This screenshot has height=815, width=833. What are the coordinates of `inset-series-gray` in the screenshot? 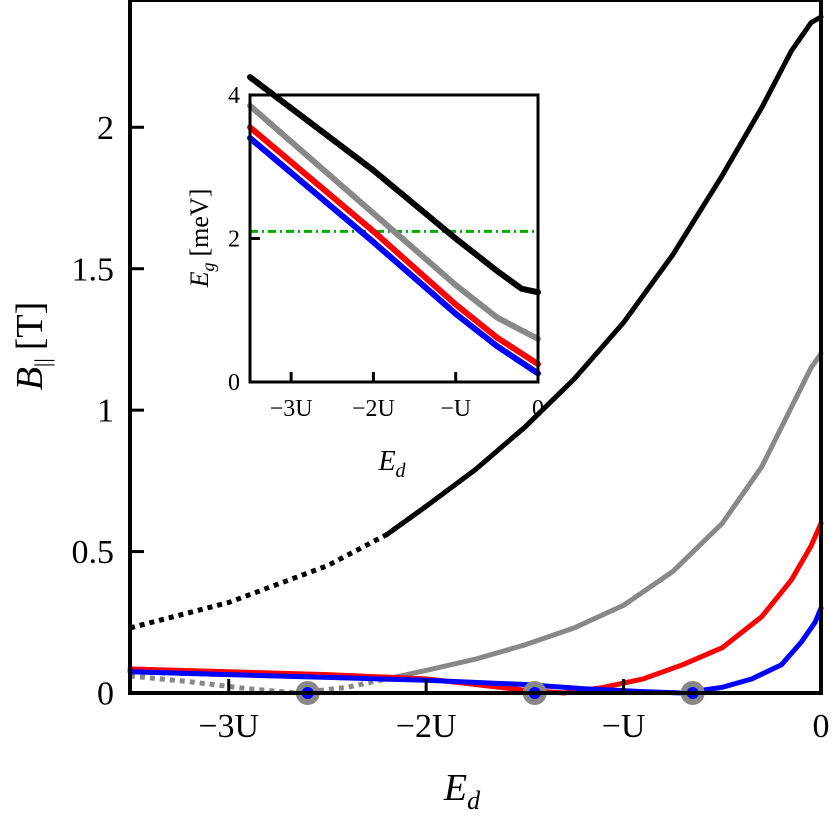 It's located at (394, 222).